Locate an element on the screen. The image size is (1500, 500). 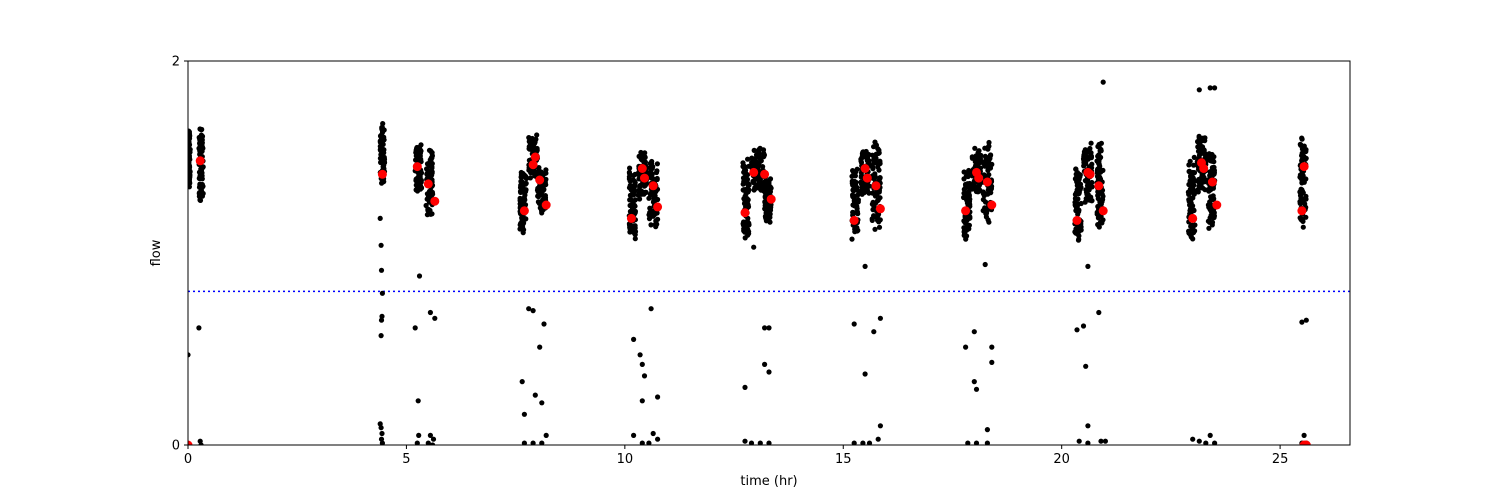
x-tick-label: 25 is located at coordinates (1280, 459).